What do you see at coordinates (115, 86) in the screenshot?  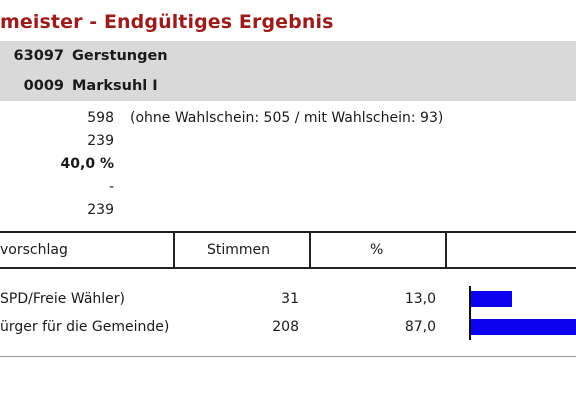 I see `district-name: Marksuhl I` at bounding box center [115, 86].